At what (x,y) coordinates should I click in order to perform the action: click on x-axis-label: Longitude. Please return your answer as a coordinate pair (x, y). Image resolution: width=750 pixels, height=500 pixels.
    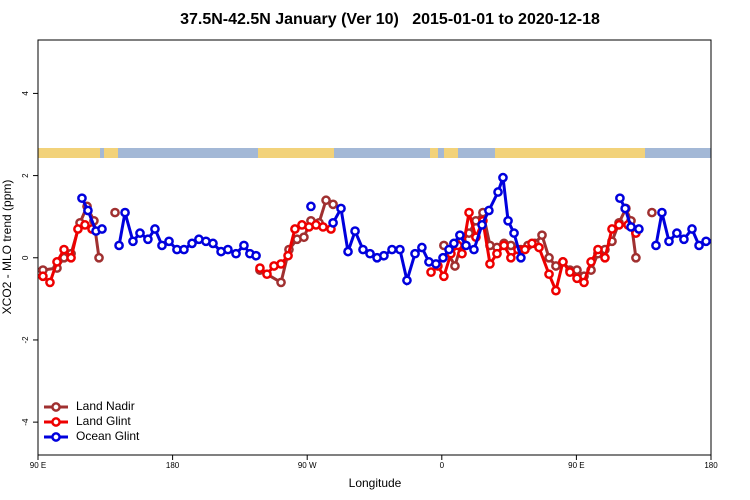
    Looking at the image, I should click on (375, 483).